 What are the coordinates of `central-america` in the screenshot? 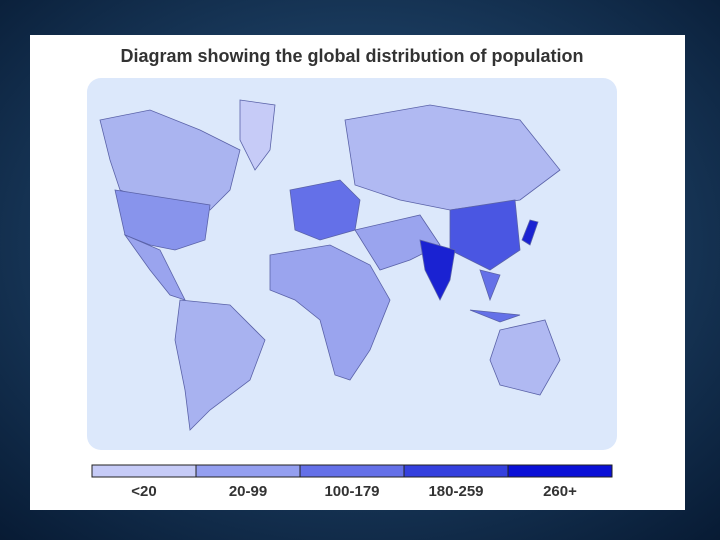 It's located at (154, 267).